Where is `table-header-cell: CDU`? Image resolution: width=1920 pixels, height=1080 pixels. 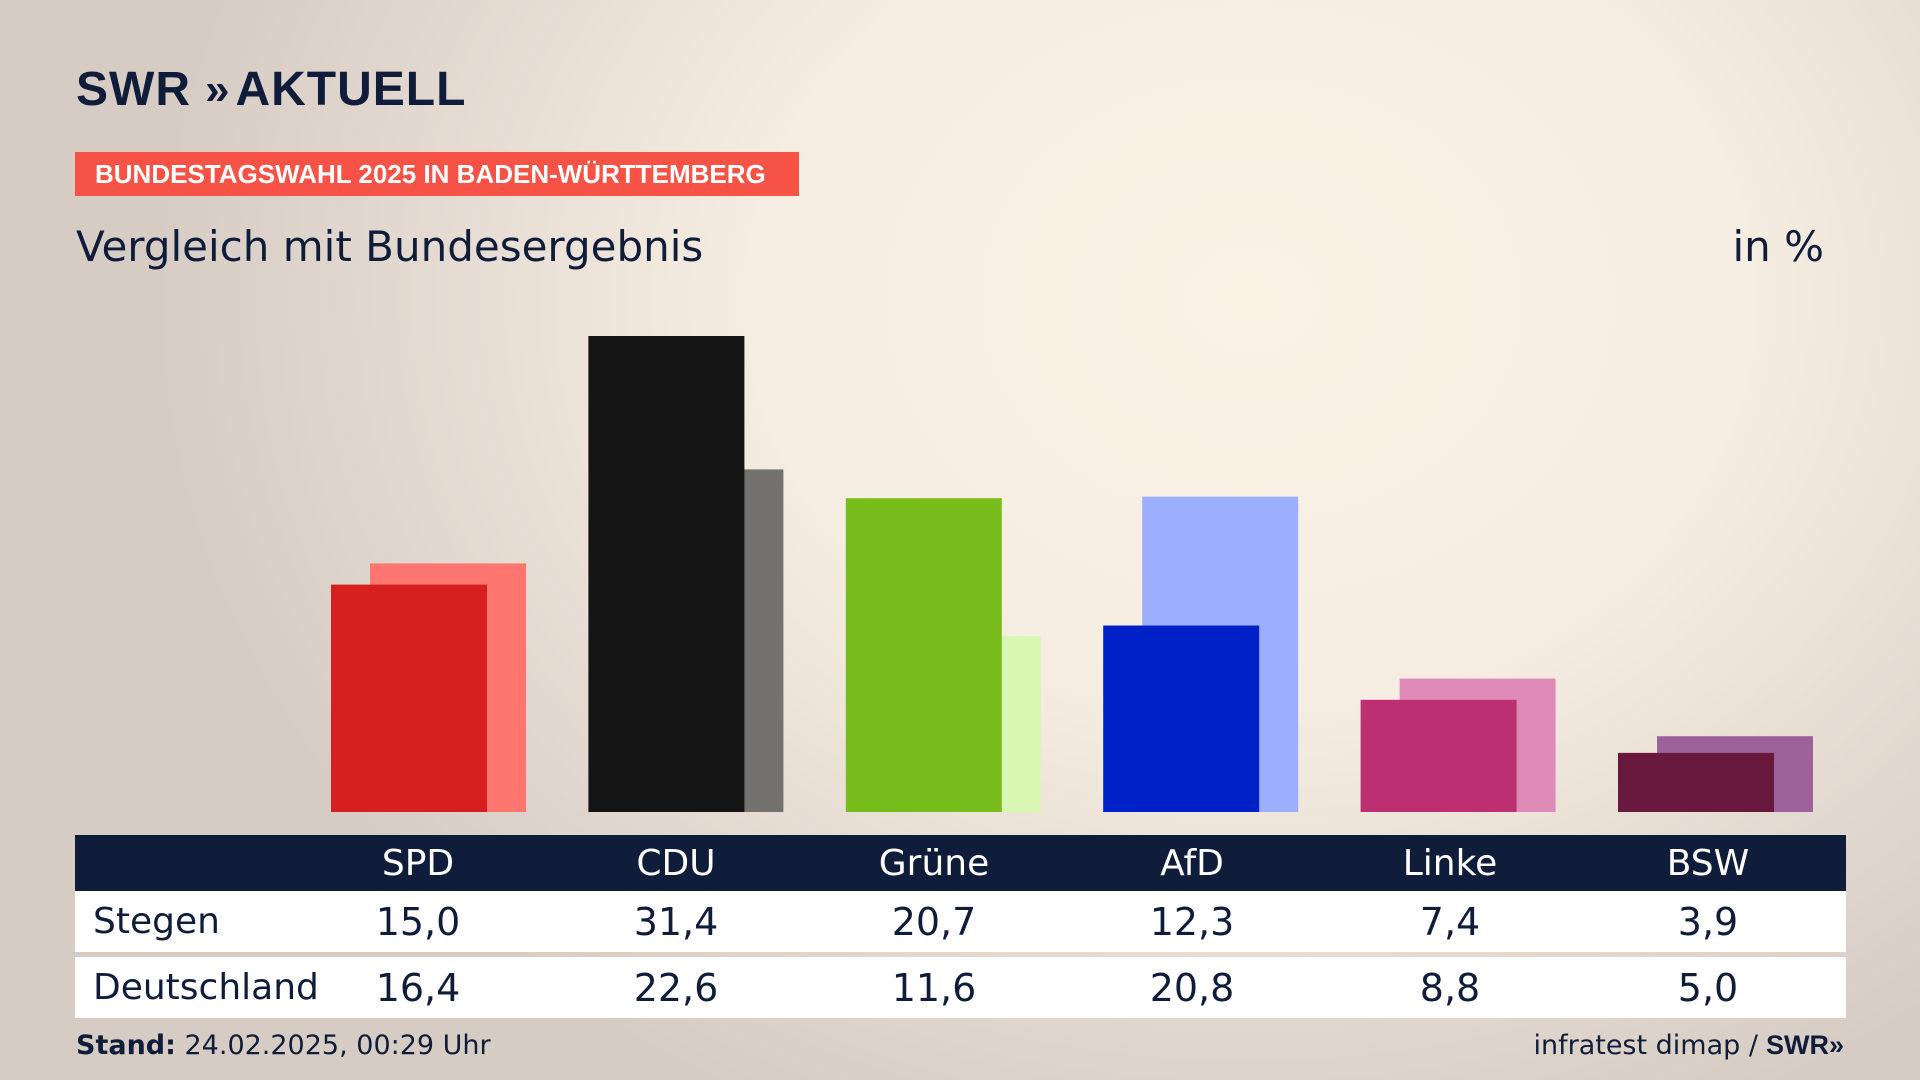
table-header-cell: CDU is located at coordinates (676, 863).